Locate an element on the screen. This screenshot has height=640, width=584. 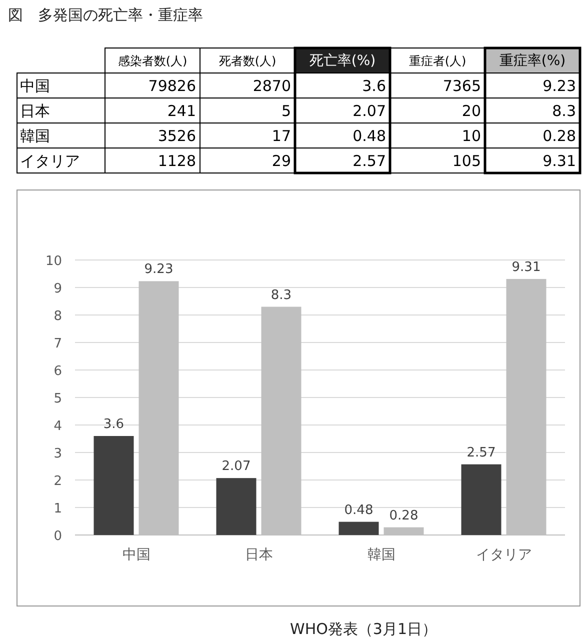
text: 29 is located at coordinates (281, 161).